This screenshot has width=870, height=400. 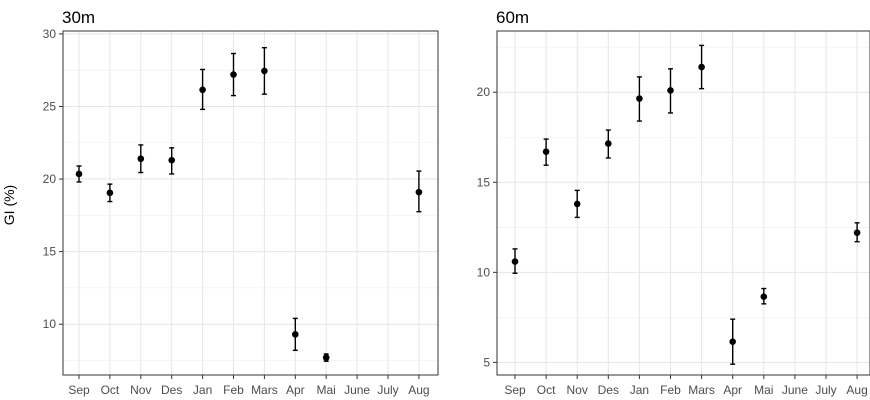 I want to click on y-tick-label: 5, so click(x=486, y=362).